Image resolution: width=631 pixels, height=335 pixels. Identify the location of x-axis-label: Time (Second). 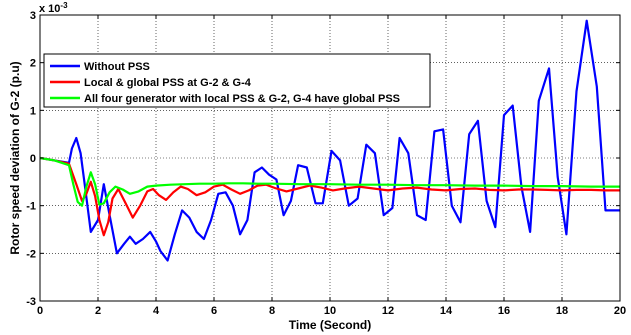
(330, 325).